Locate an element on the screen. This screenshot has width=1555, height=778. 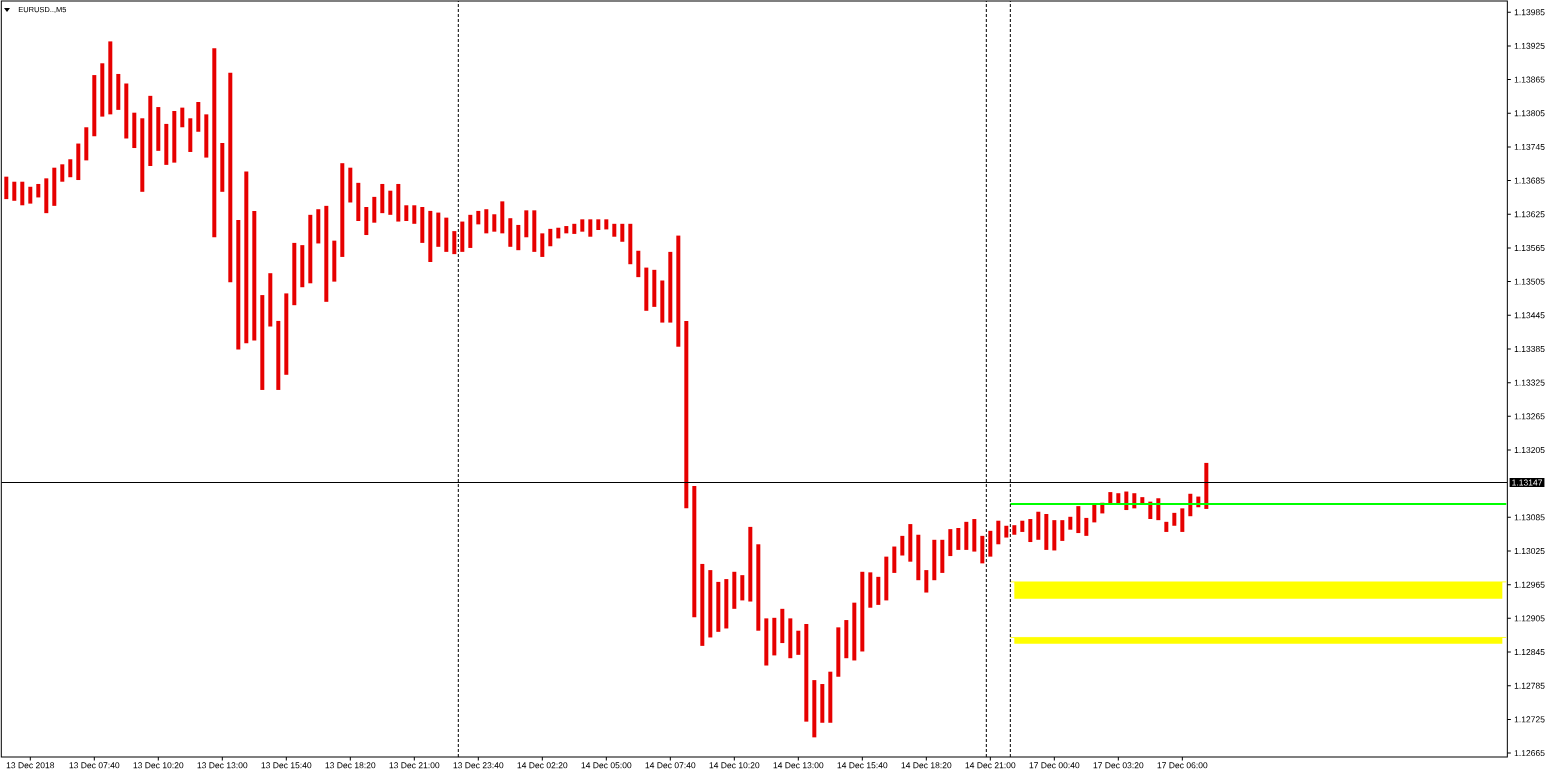
y-tick-label: 1.12965 is located at coordinates (1529, 584).